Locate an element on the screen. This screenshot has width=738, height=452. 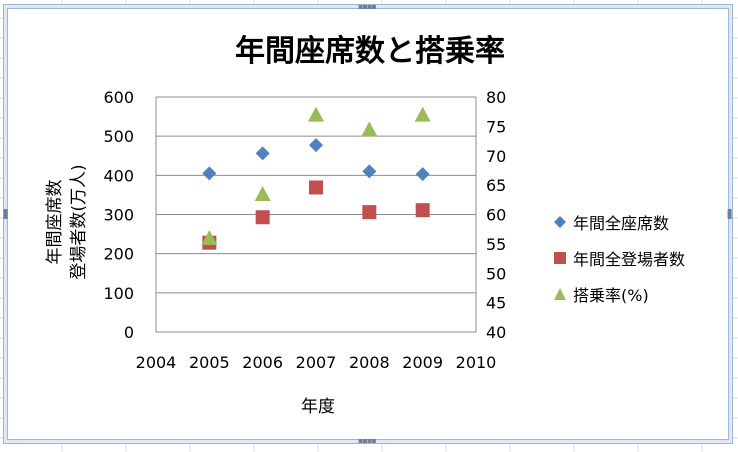
seats-point-2008 is located at coordinates (369, 171).